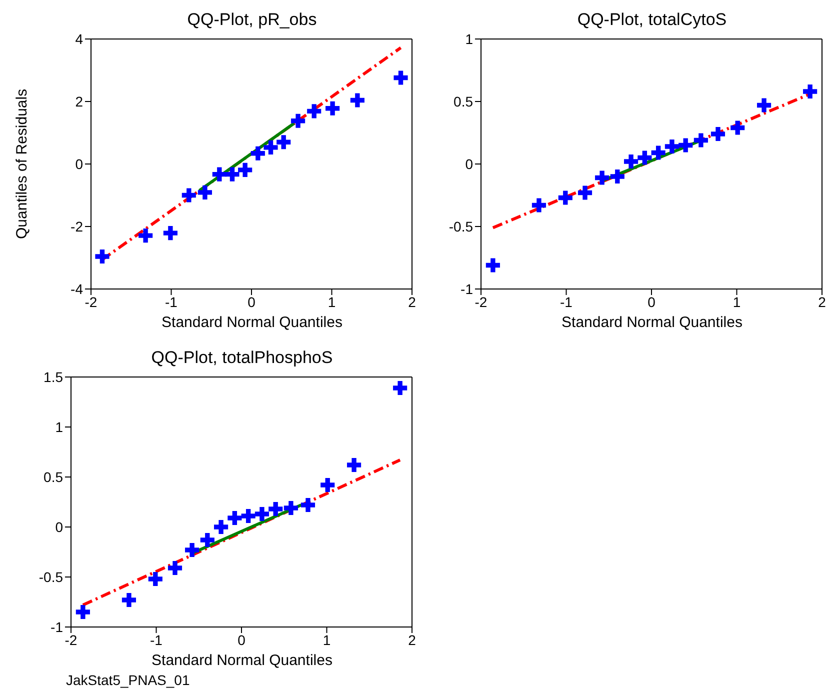  What do you see at coordinates (252, 20) in the screenshot?
I see `chart-title: QQ-Plot, pR_obs` at bounding box center [252, 20].